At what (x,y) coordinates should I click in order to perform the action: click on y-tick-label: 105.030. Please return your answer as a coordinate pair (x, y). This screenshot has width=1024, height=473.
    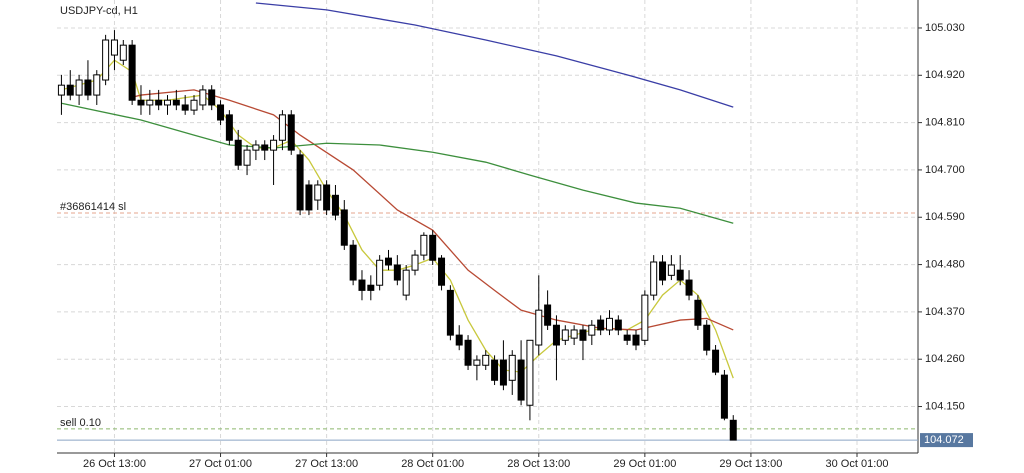
    Looking at the image, I should click on (945, 28).